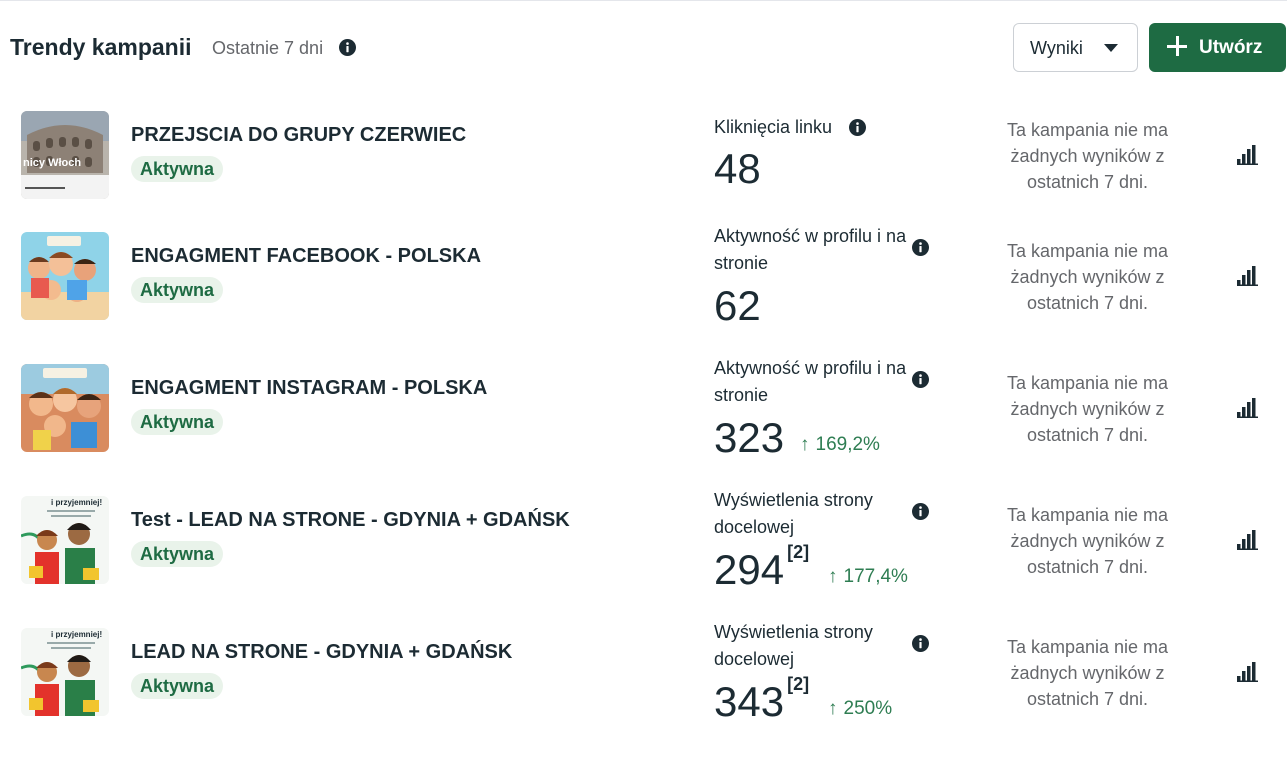  I want to click on trend-delta-value: 169,2%, so click(847, 444).